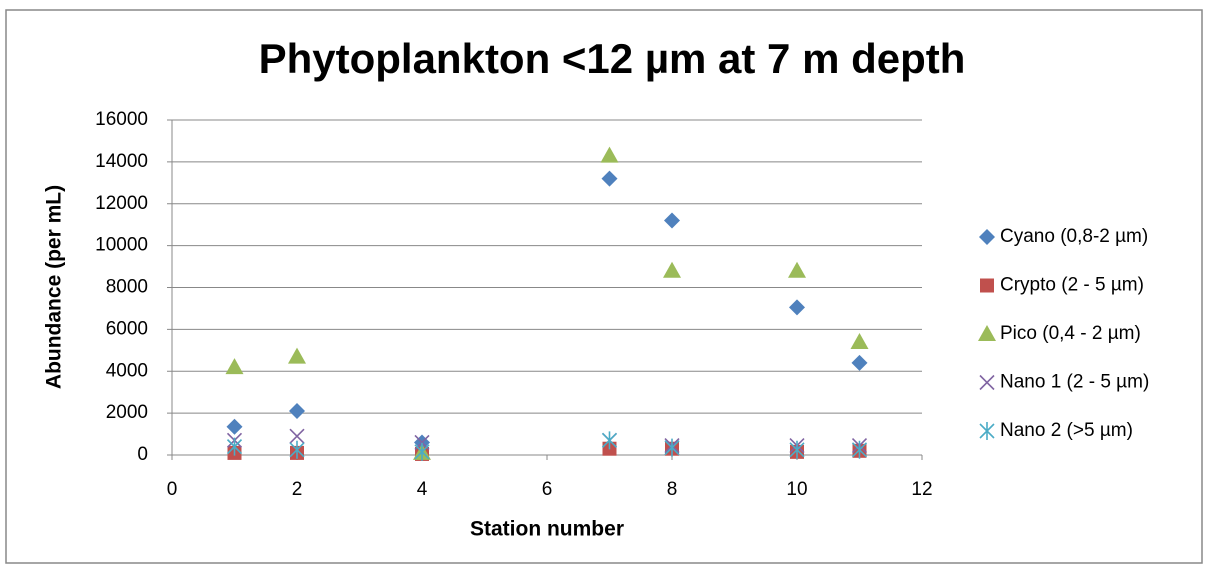 The width and height of the screenshot is (1208, 574). What do you see at coordinates (672, 489) in the screenshot?
I see `x-tick-label: 8` at bounding box center [672, 489].